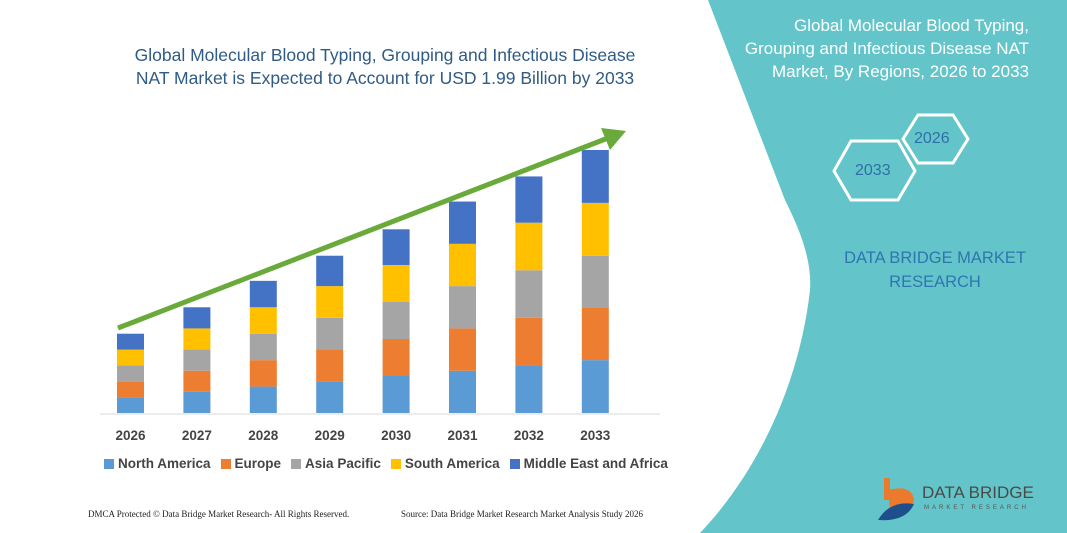 The height and width of the screenshot is (533, 1067). Describe the element at coordinates (263, 435) in the screenshot. I see `x-tick-label: 2028` at that location.